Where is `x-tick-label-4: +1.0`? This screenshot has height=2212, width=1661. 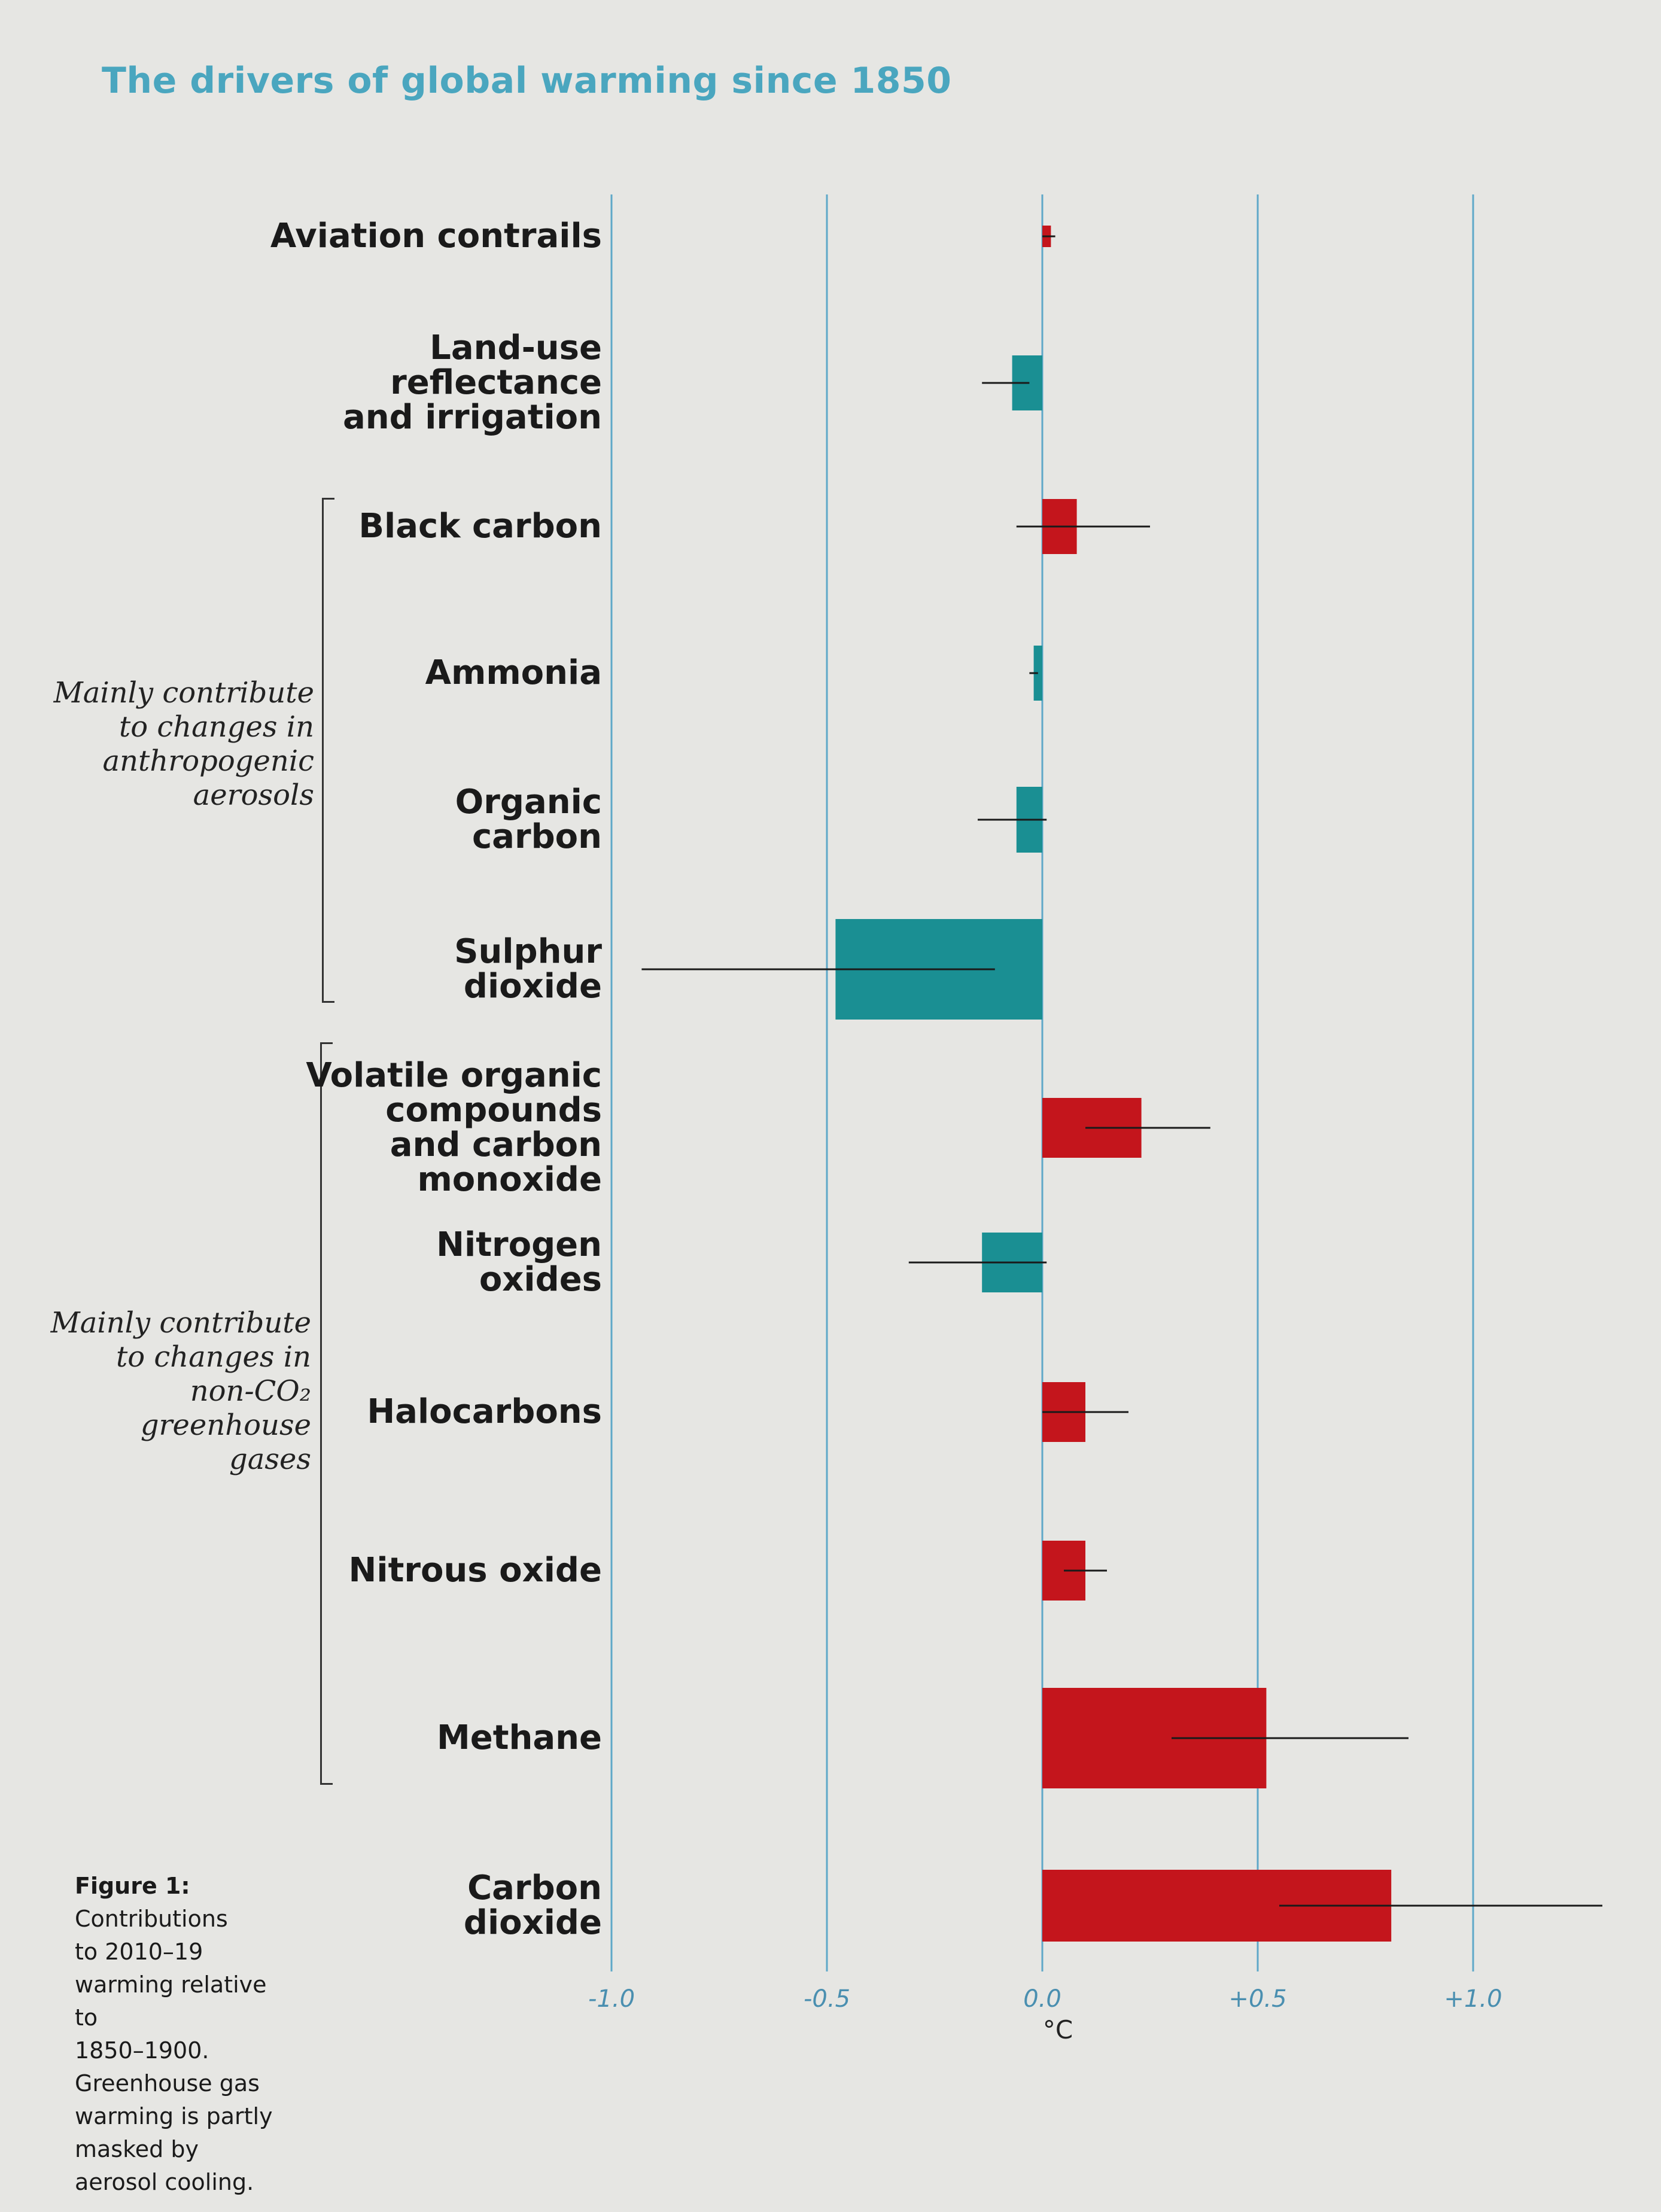 x-tick-label-4: +1.0 is located at coordinates (1473, 1999).